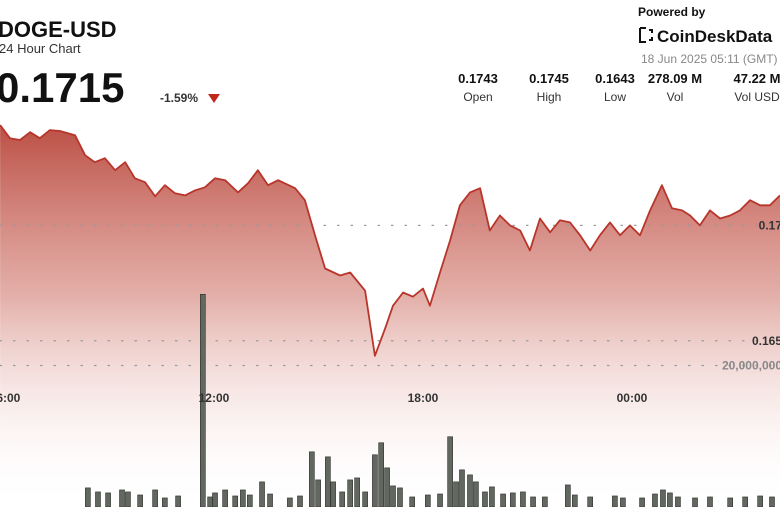  I want to click on stat-label: Open, so click(477, 97).